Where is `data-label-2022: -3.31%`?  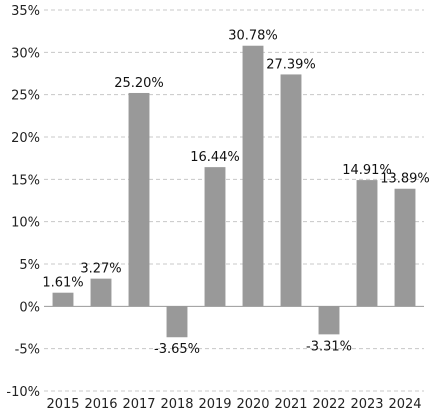 data-label-2022: -3.31% is located at coordinates (329, 346).